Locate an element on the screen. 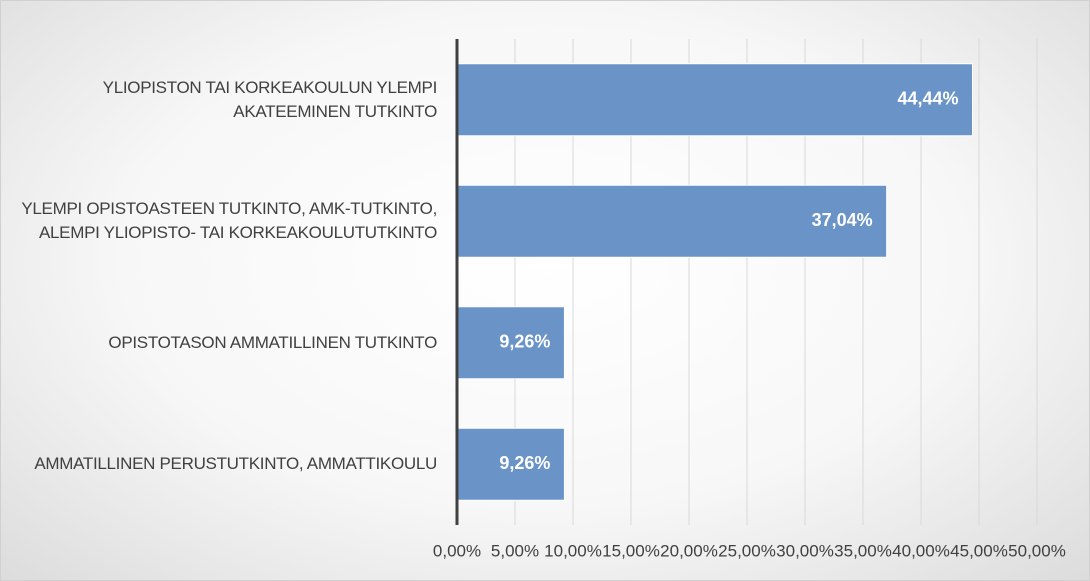  x-tick-label: 5,00% is located at coordinates (515, 550).